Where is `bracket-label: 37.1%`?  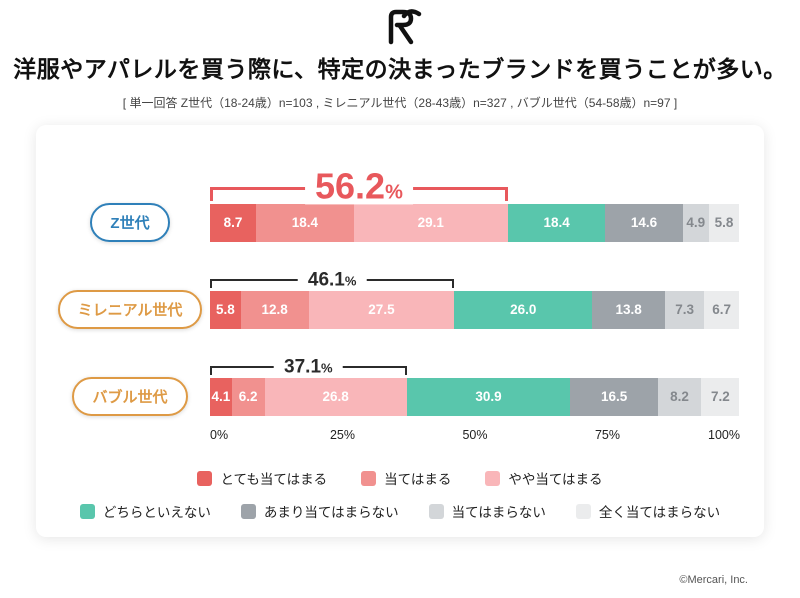
bracket-label: 37.1% is located at coordinates (308, 367).